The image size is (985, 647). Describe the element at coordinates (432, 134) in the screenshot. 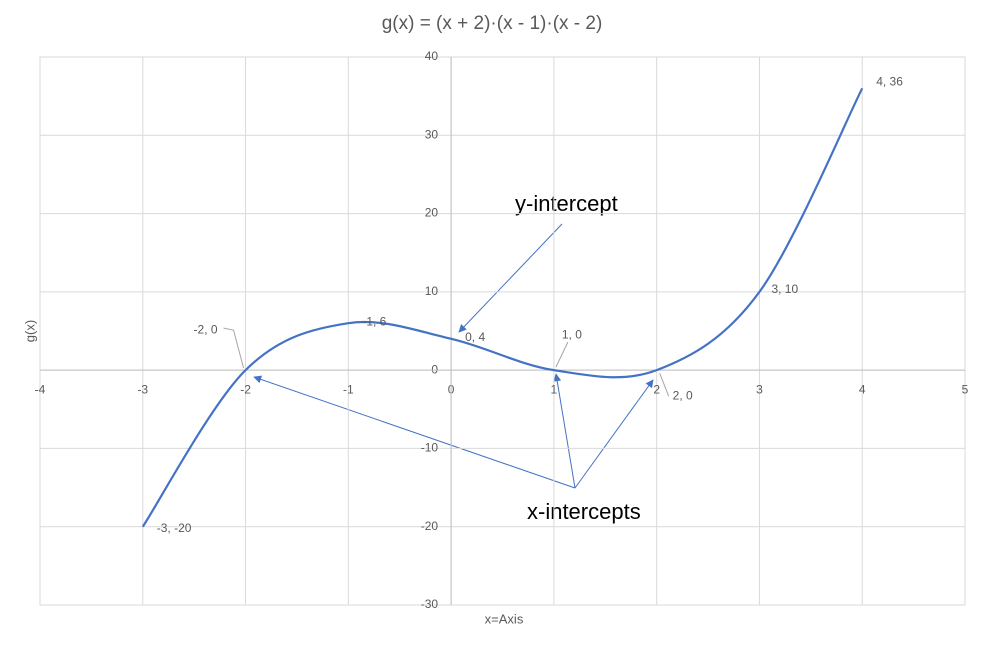

I see `y-tick-label: 30` at that location.